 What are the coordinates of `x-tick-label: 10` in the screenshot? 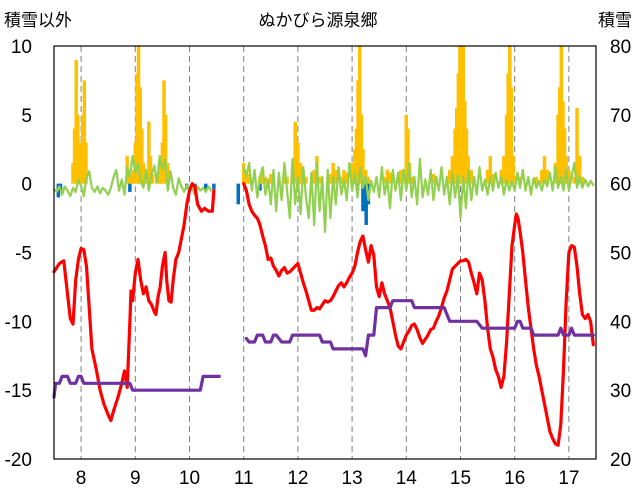 It's located at (189, 478).